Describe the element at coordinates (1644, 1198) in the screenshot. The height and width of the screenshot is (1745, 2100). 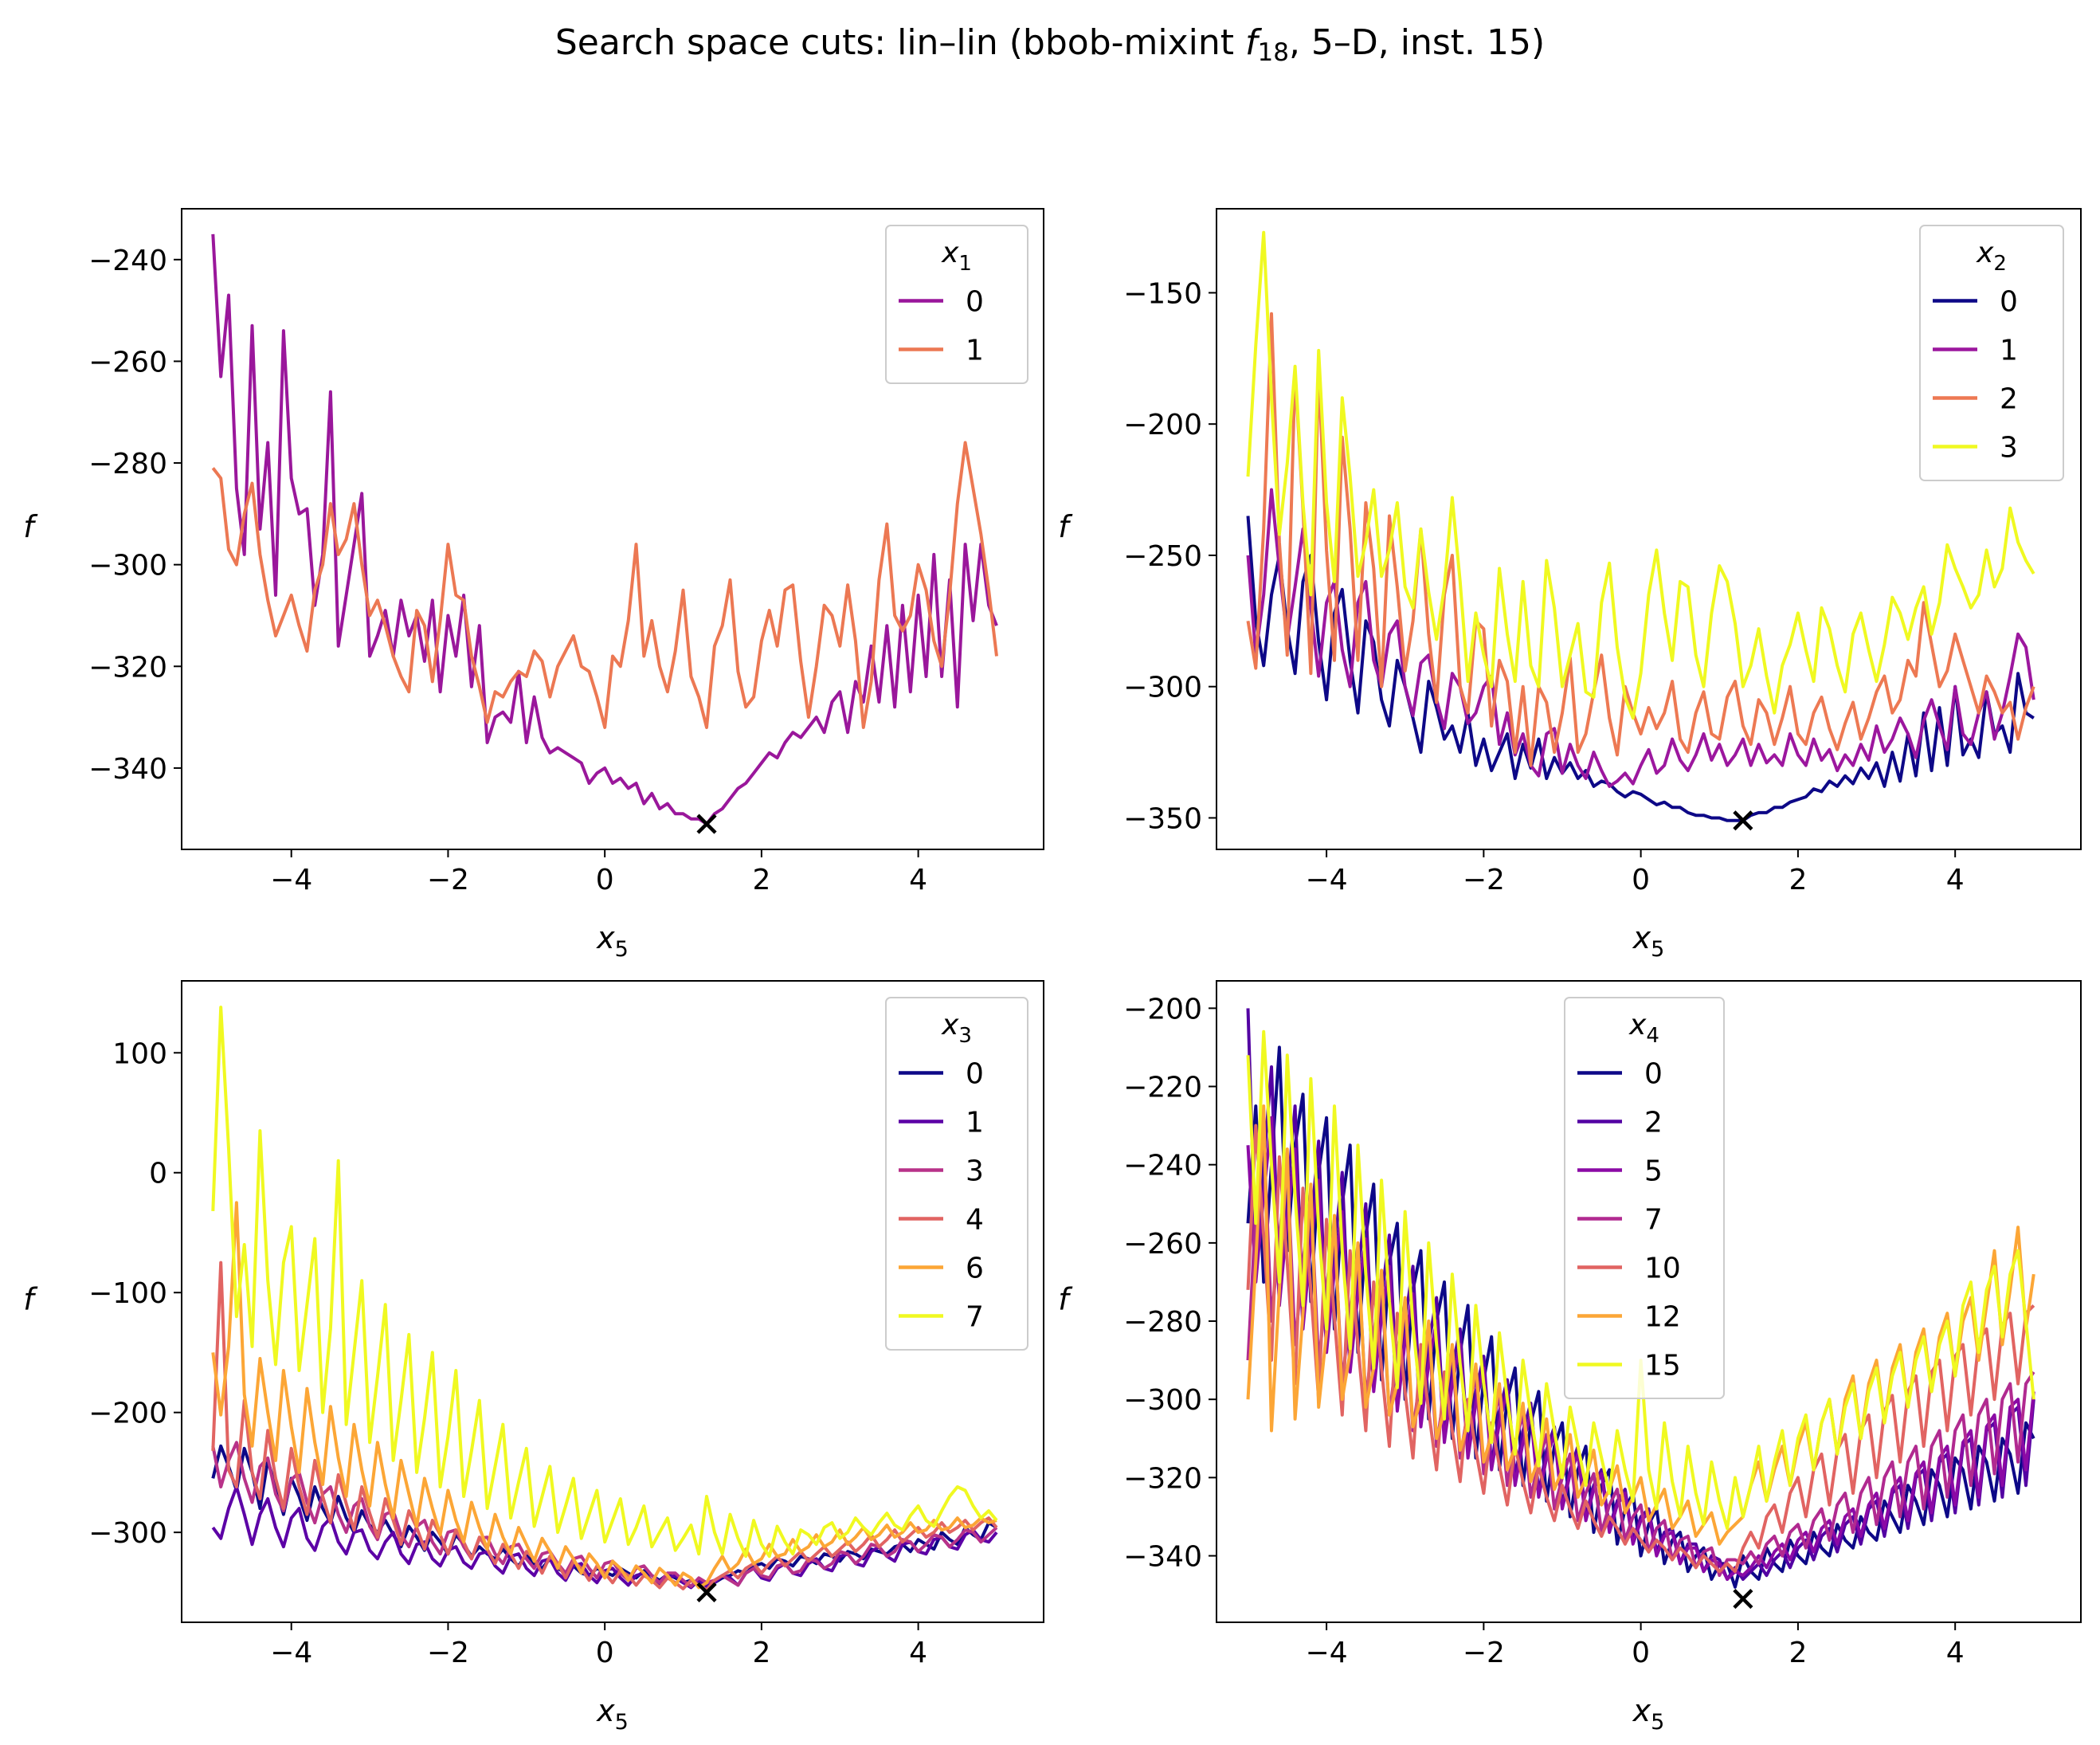
I see `legend: x4 0 2 5 7 10 12 15` at that location.